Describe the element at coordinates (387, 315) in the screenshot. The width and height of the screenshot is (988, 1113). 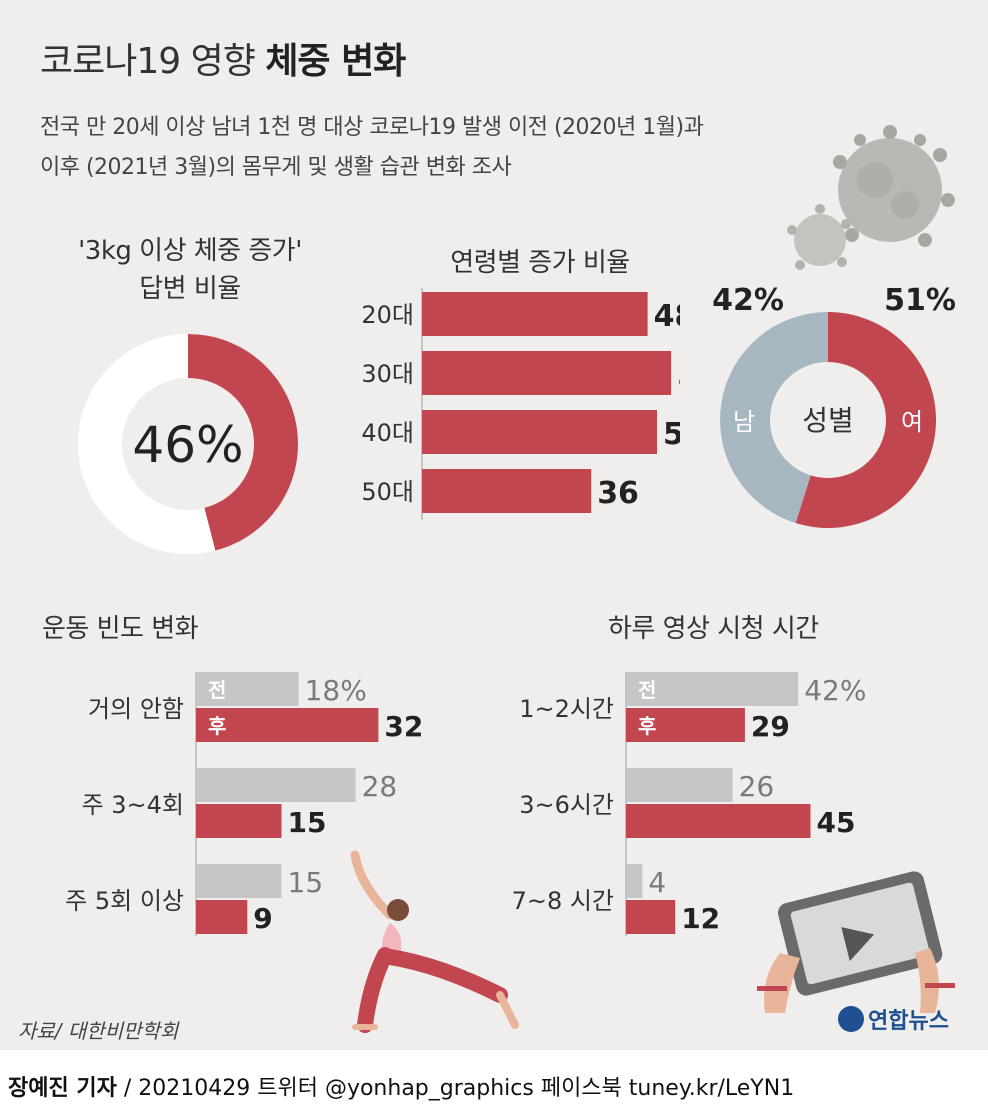
I see `age-category-label: 20대` at that location.